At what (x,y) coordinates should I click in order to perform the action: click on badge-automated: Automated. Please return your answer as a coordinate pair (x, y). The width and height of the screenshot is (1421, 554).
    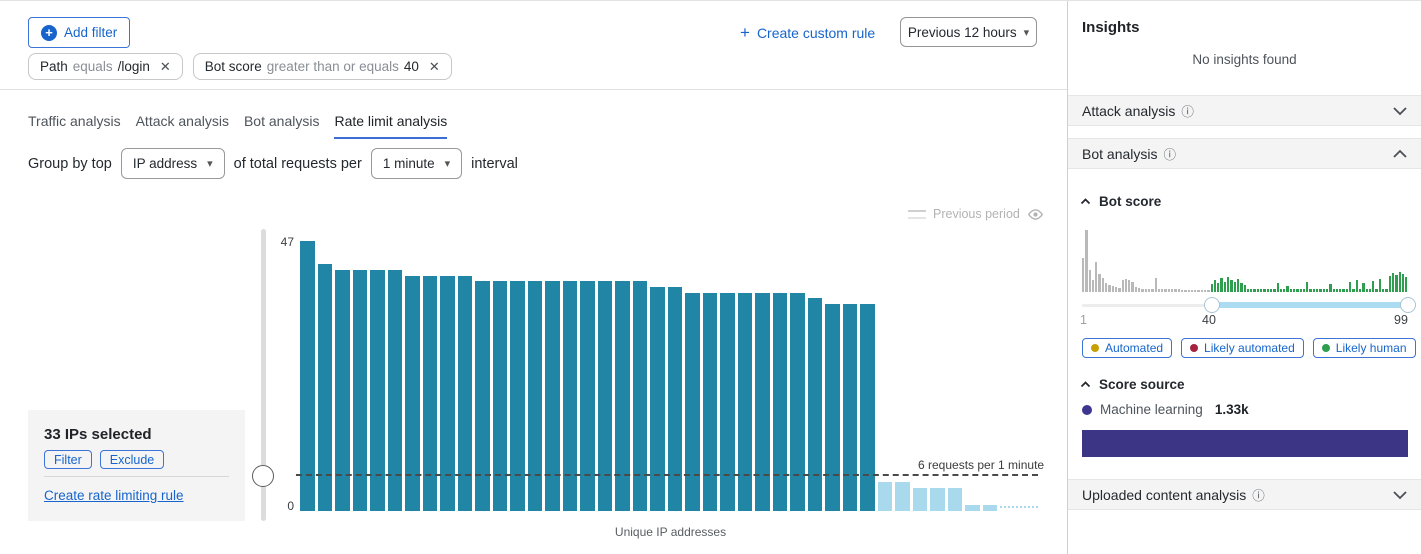
    Looking at the image, I should click on (1127, 348).